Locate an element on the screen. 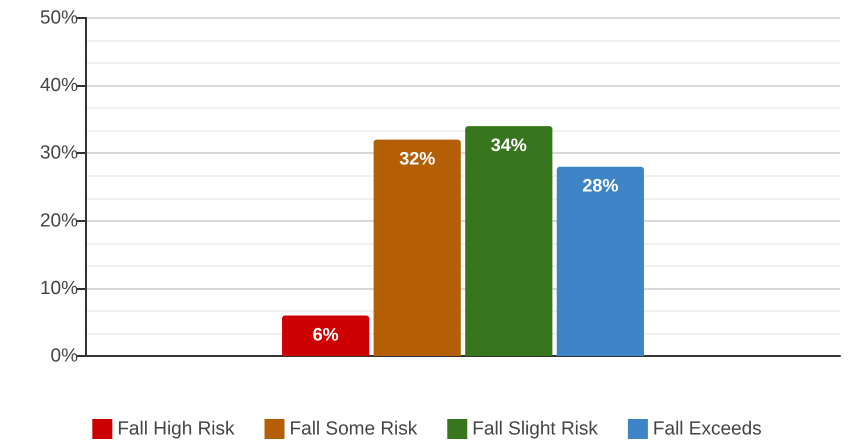 The width and height of the screenshot is (854, 446). data-label: 6% is located at coordinates (325, 334).